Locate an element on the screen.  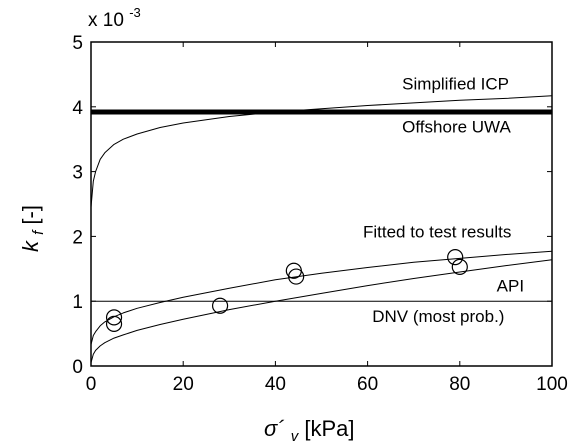
y-tick-label: 5 is located at coordinates (77, 43).